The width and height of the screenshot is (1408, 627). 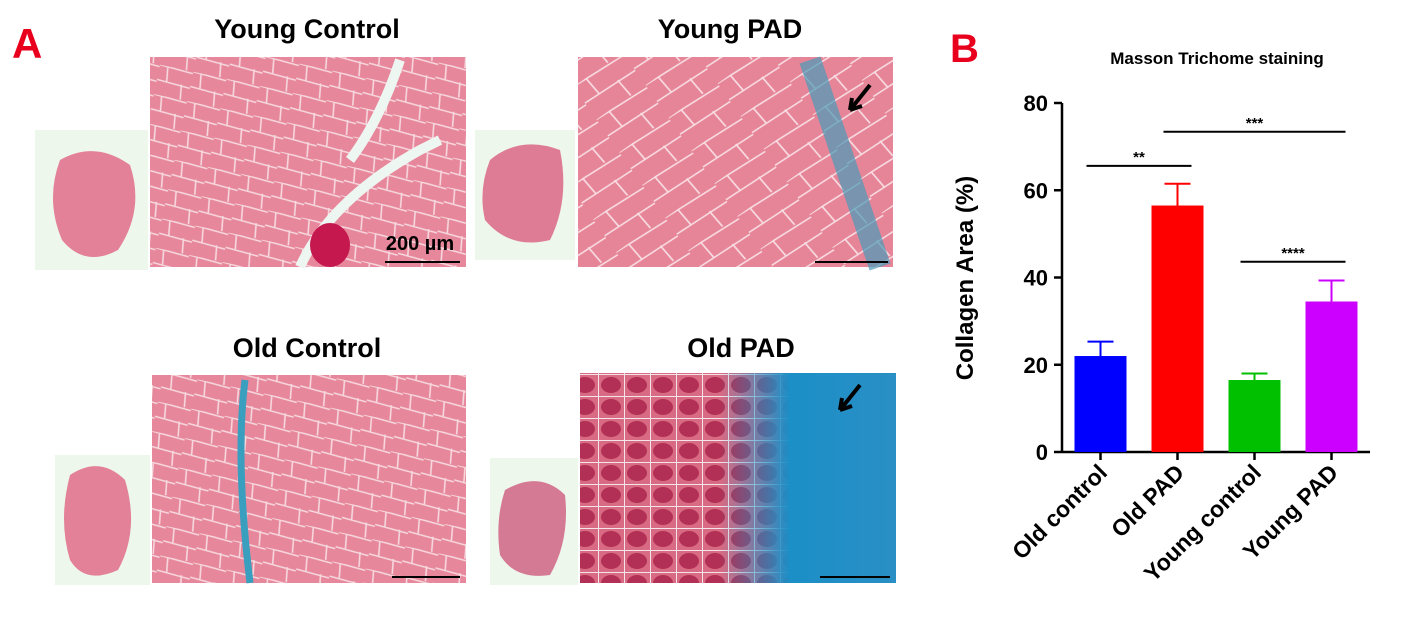 What do you see at coordinates (741, 348) in the screenshot?
I see `image-title: Old PAD` at bounding box center [741, 348].